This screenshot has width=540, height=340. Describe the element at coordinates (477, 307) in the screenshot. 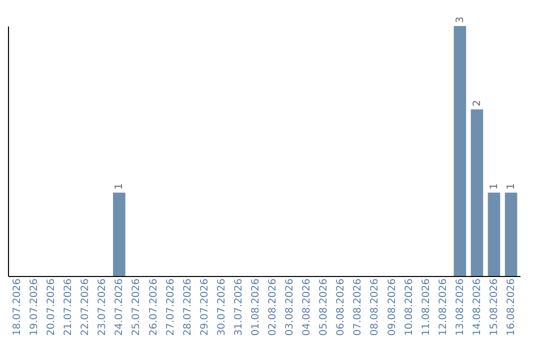

I see `x-tick-label: 14.08.2026` at that location.